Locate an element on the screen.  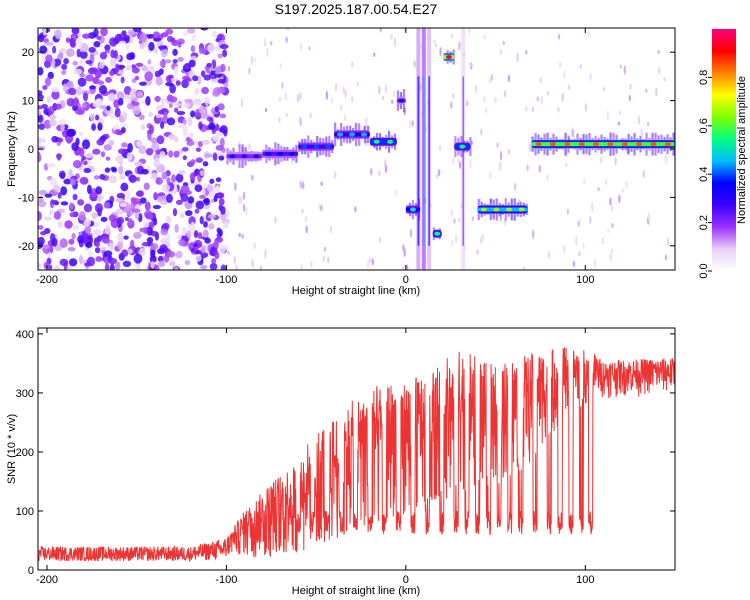
x-tick-label: 100 is located at coordinates (585, 580).